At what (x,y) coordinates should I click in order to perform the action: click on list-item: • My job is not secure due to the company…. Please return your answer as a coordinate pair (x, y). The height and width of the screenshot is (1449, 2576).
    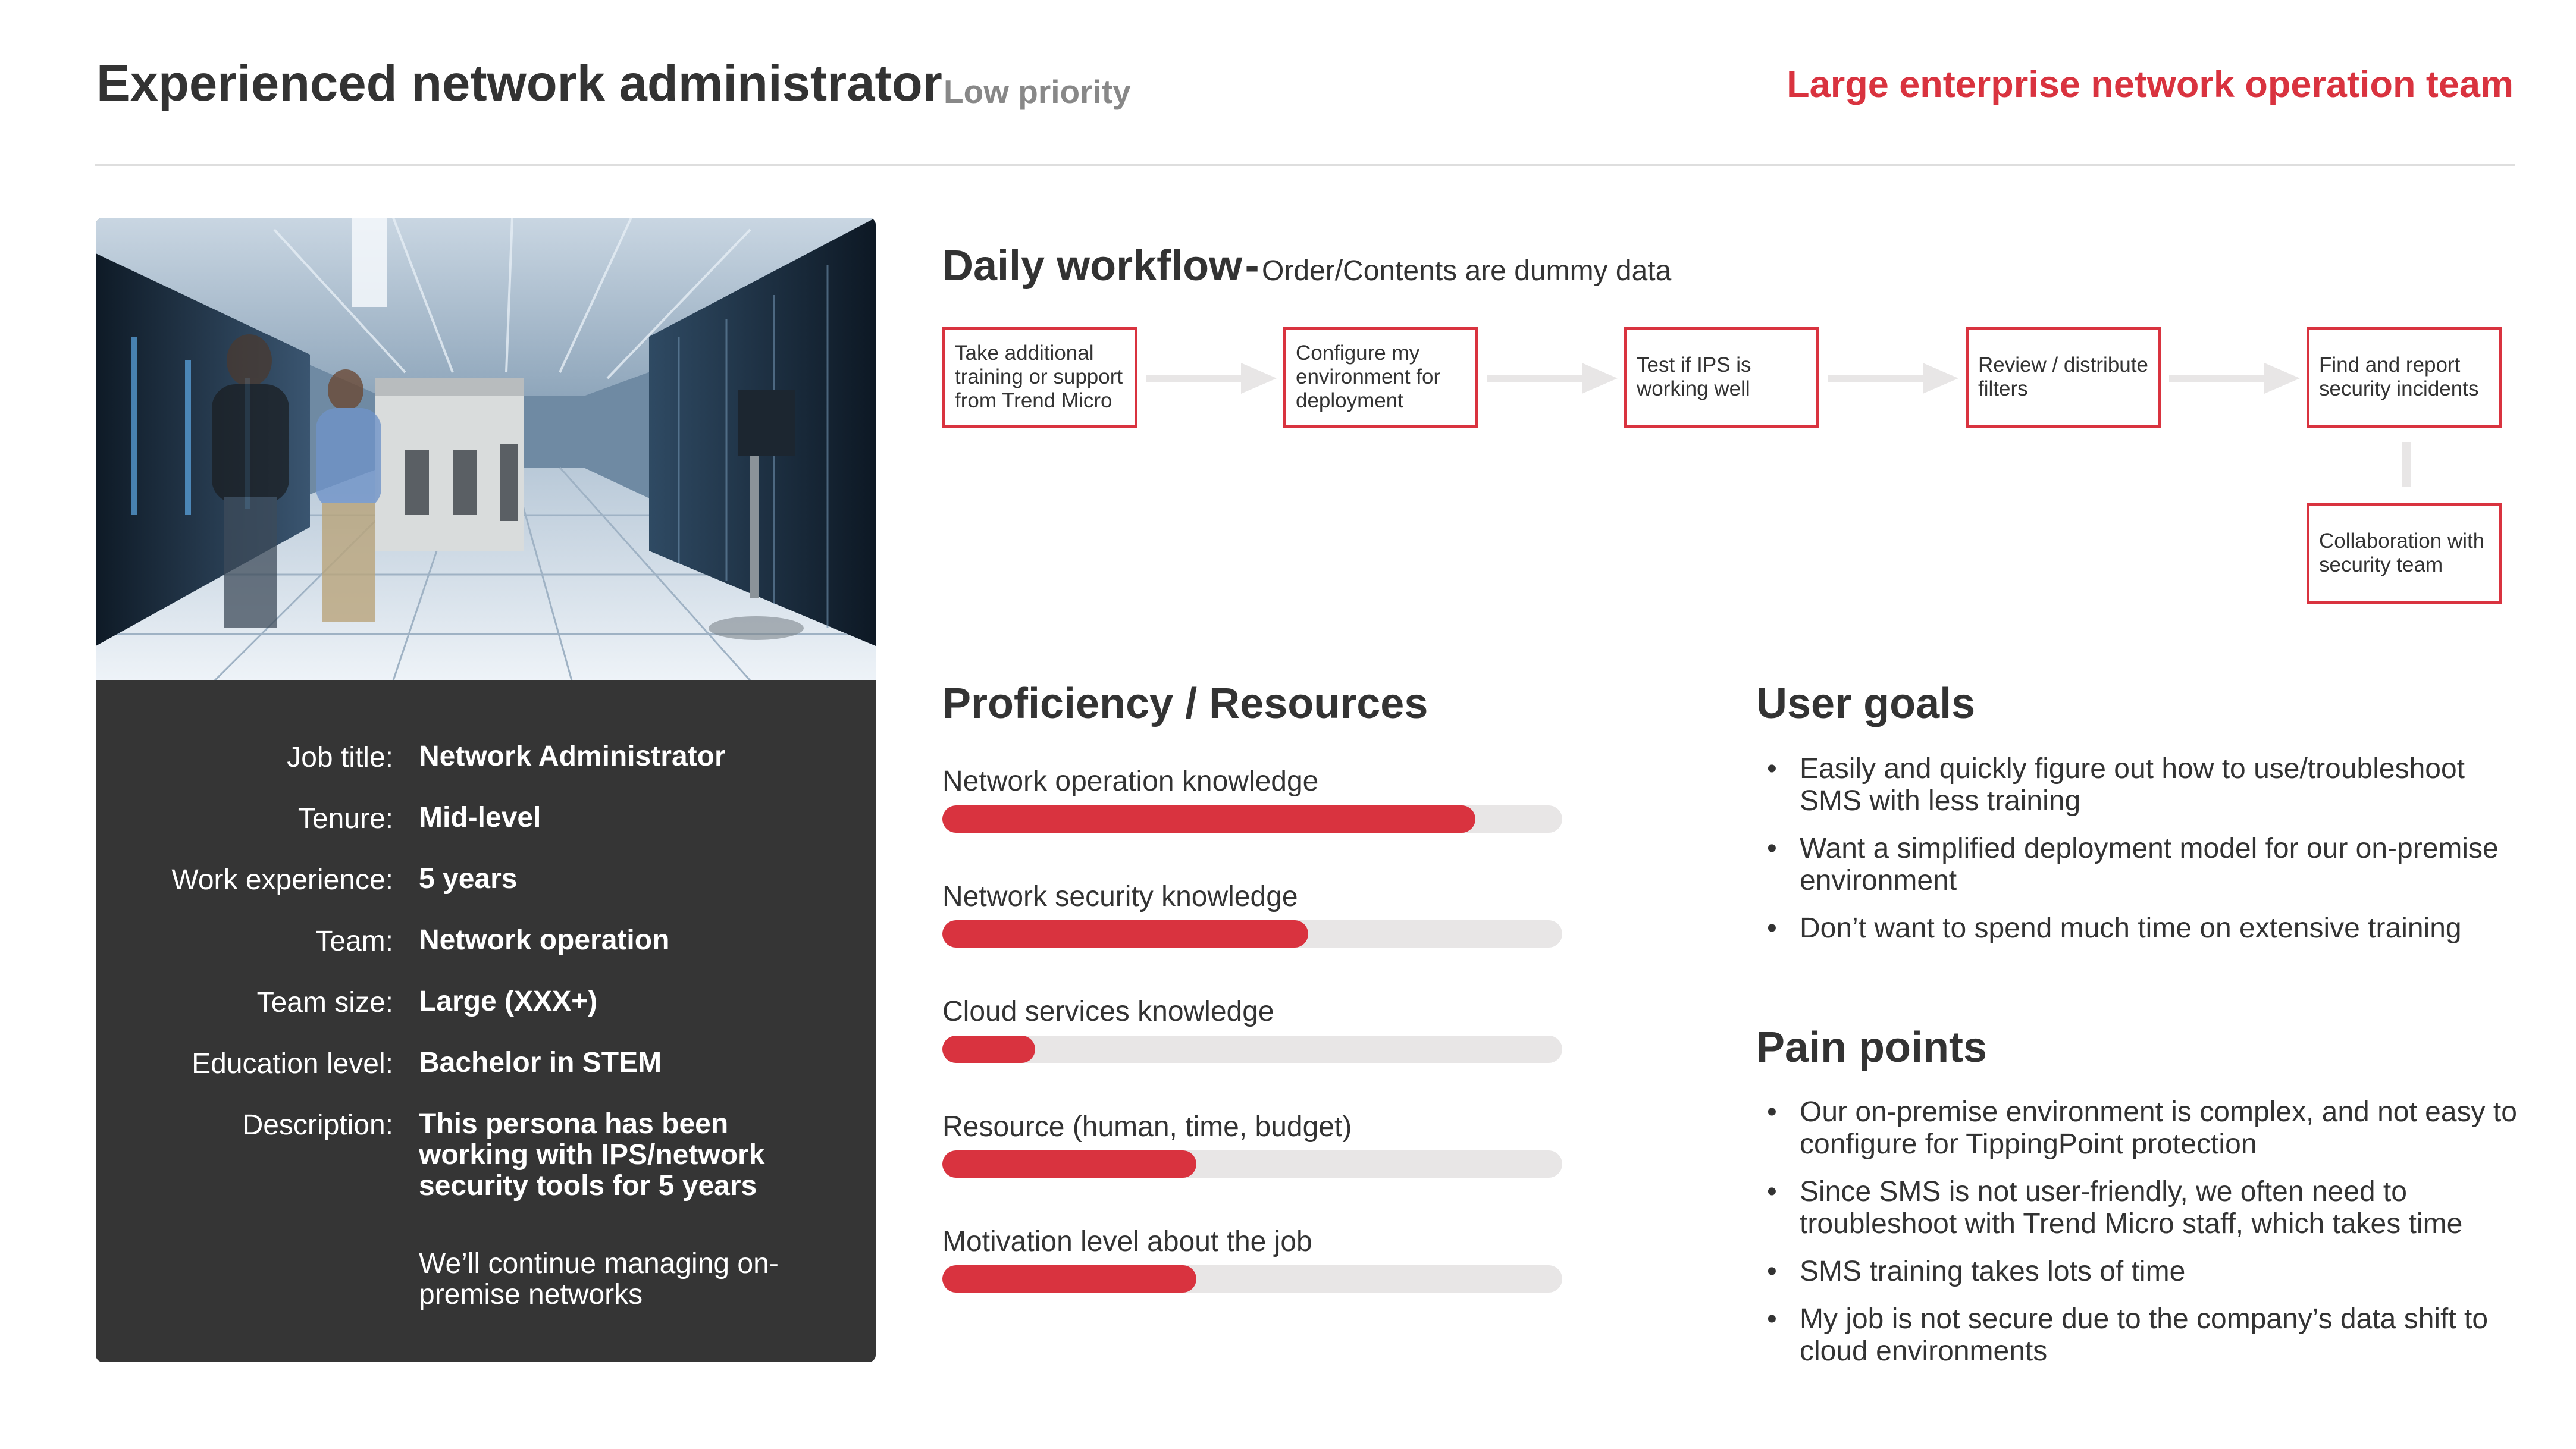
    Looking at the image, I should click on (2140, 1335).